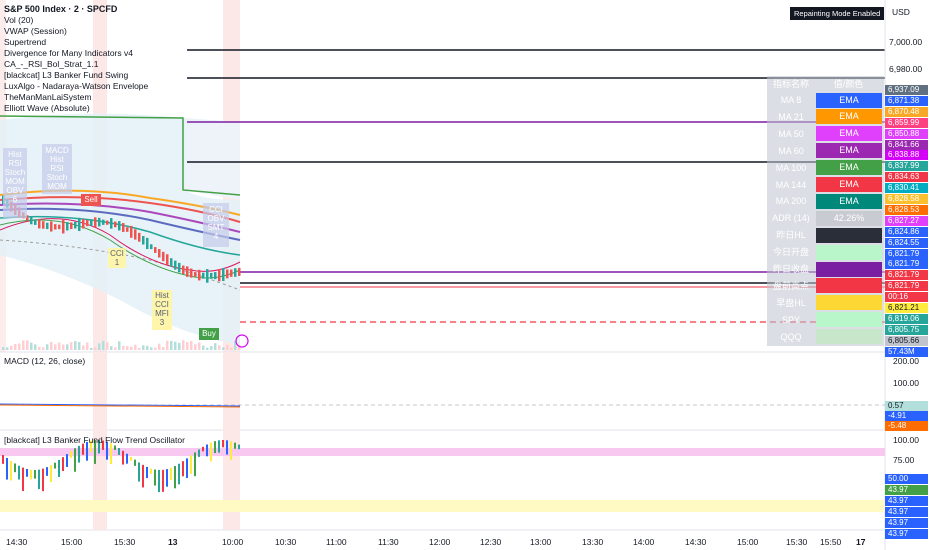 This screenshot has height=550, width=932. I want to click on time-tick: 15:30, so click(125, 542).